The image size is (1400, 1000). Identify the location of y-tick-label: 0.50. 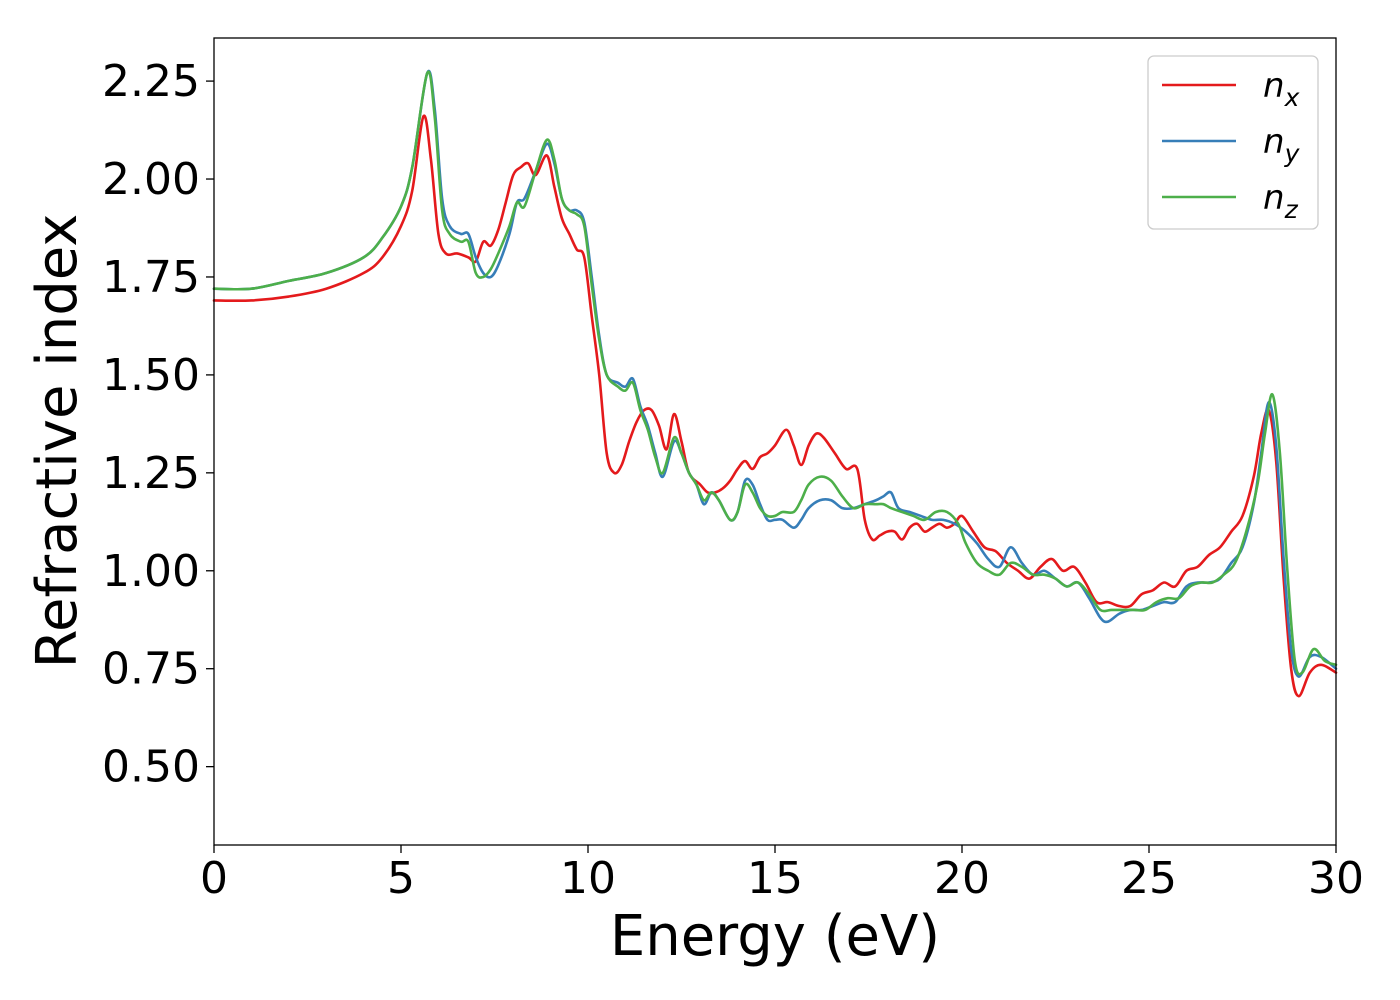
(151, 767).